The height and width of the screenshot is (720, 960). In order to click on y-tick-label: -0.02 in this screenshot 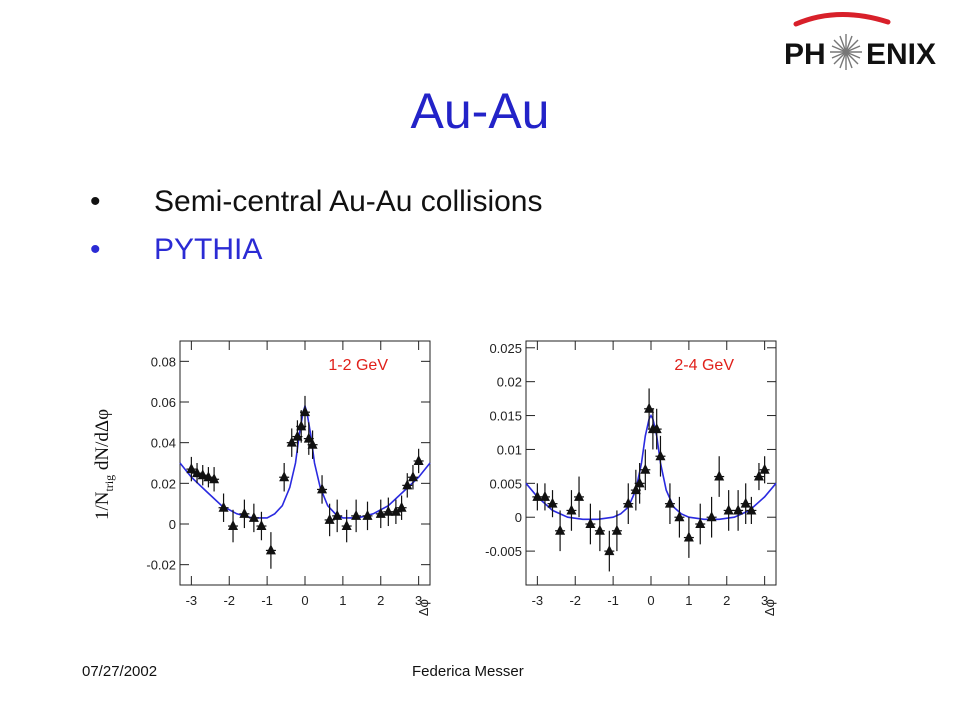, I will do `click(161, 565)`.